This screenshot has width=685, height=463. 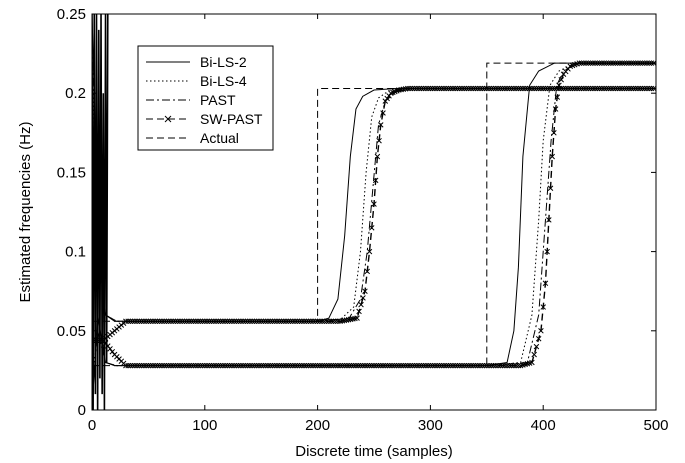 What do you see at coordinates (543, 425) in the screenshot?
I see `x-tick-label: 400` at bounding box center [543, 425].